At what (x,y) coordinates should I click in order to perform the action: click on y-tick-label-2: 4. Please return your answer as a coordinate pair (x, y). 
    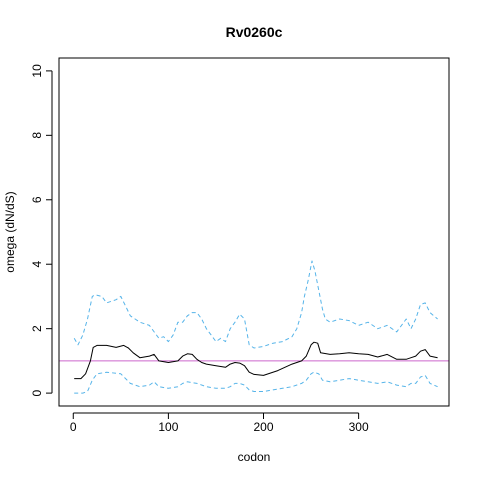
    Looking at the image, I should click on (37, 264).